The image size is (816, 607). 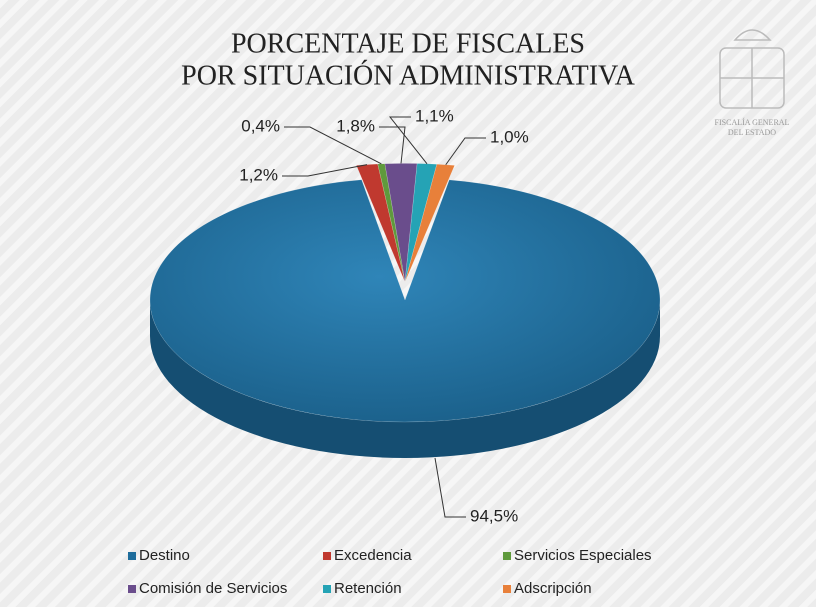 What do you see at coordinates (752, 122) in the screenshot?
I see `logo-text: FISCALÍA GENERAL` at bounding box center [752, 122].